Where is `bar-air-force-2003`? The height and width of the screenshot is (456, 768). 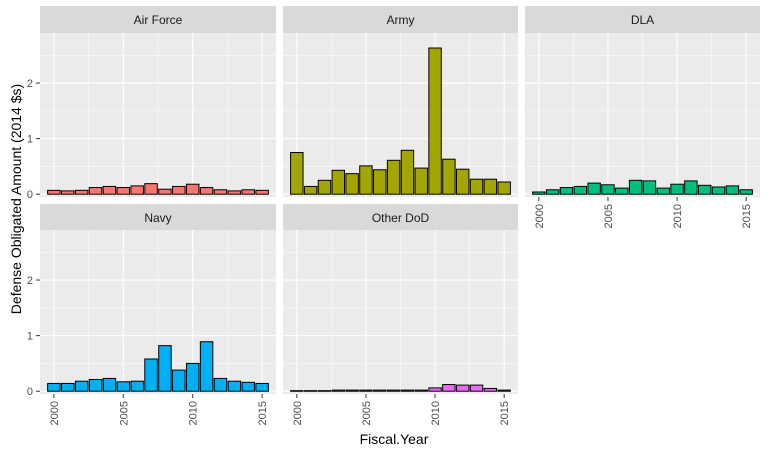
bar-air-force-2003 is located at coordinates (95, 191).